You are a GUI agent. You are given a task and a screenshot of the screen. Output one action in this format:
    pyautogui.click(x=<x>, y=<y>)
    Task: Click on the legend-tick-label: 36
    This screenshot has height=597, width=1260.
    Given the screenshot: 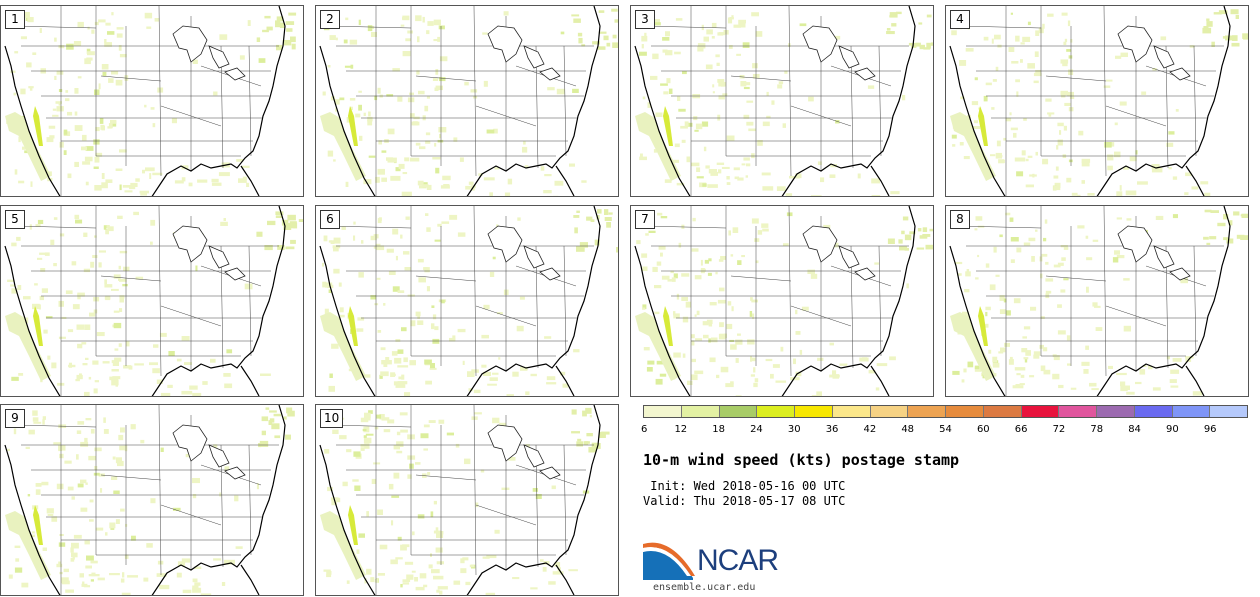 What is the action you would take?
    pyautogui.click(x=832, y=429)
    